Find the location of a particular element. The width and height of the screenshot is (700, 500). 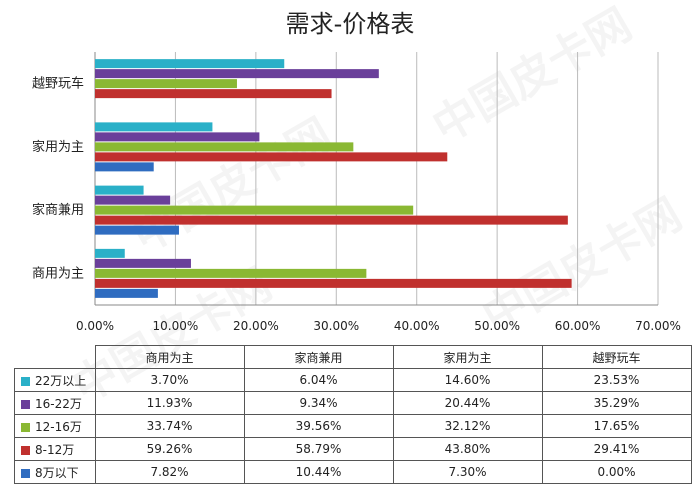

bar-12-16万-家用为主 is located at coordinates (224, 147).